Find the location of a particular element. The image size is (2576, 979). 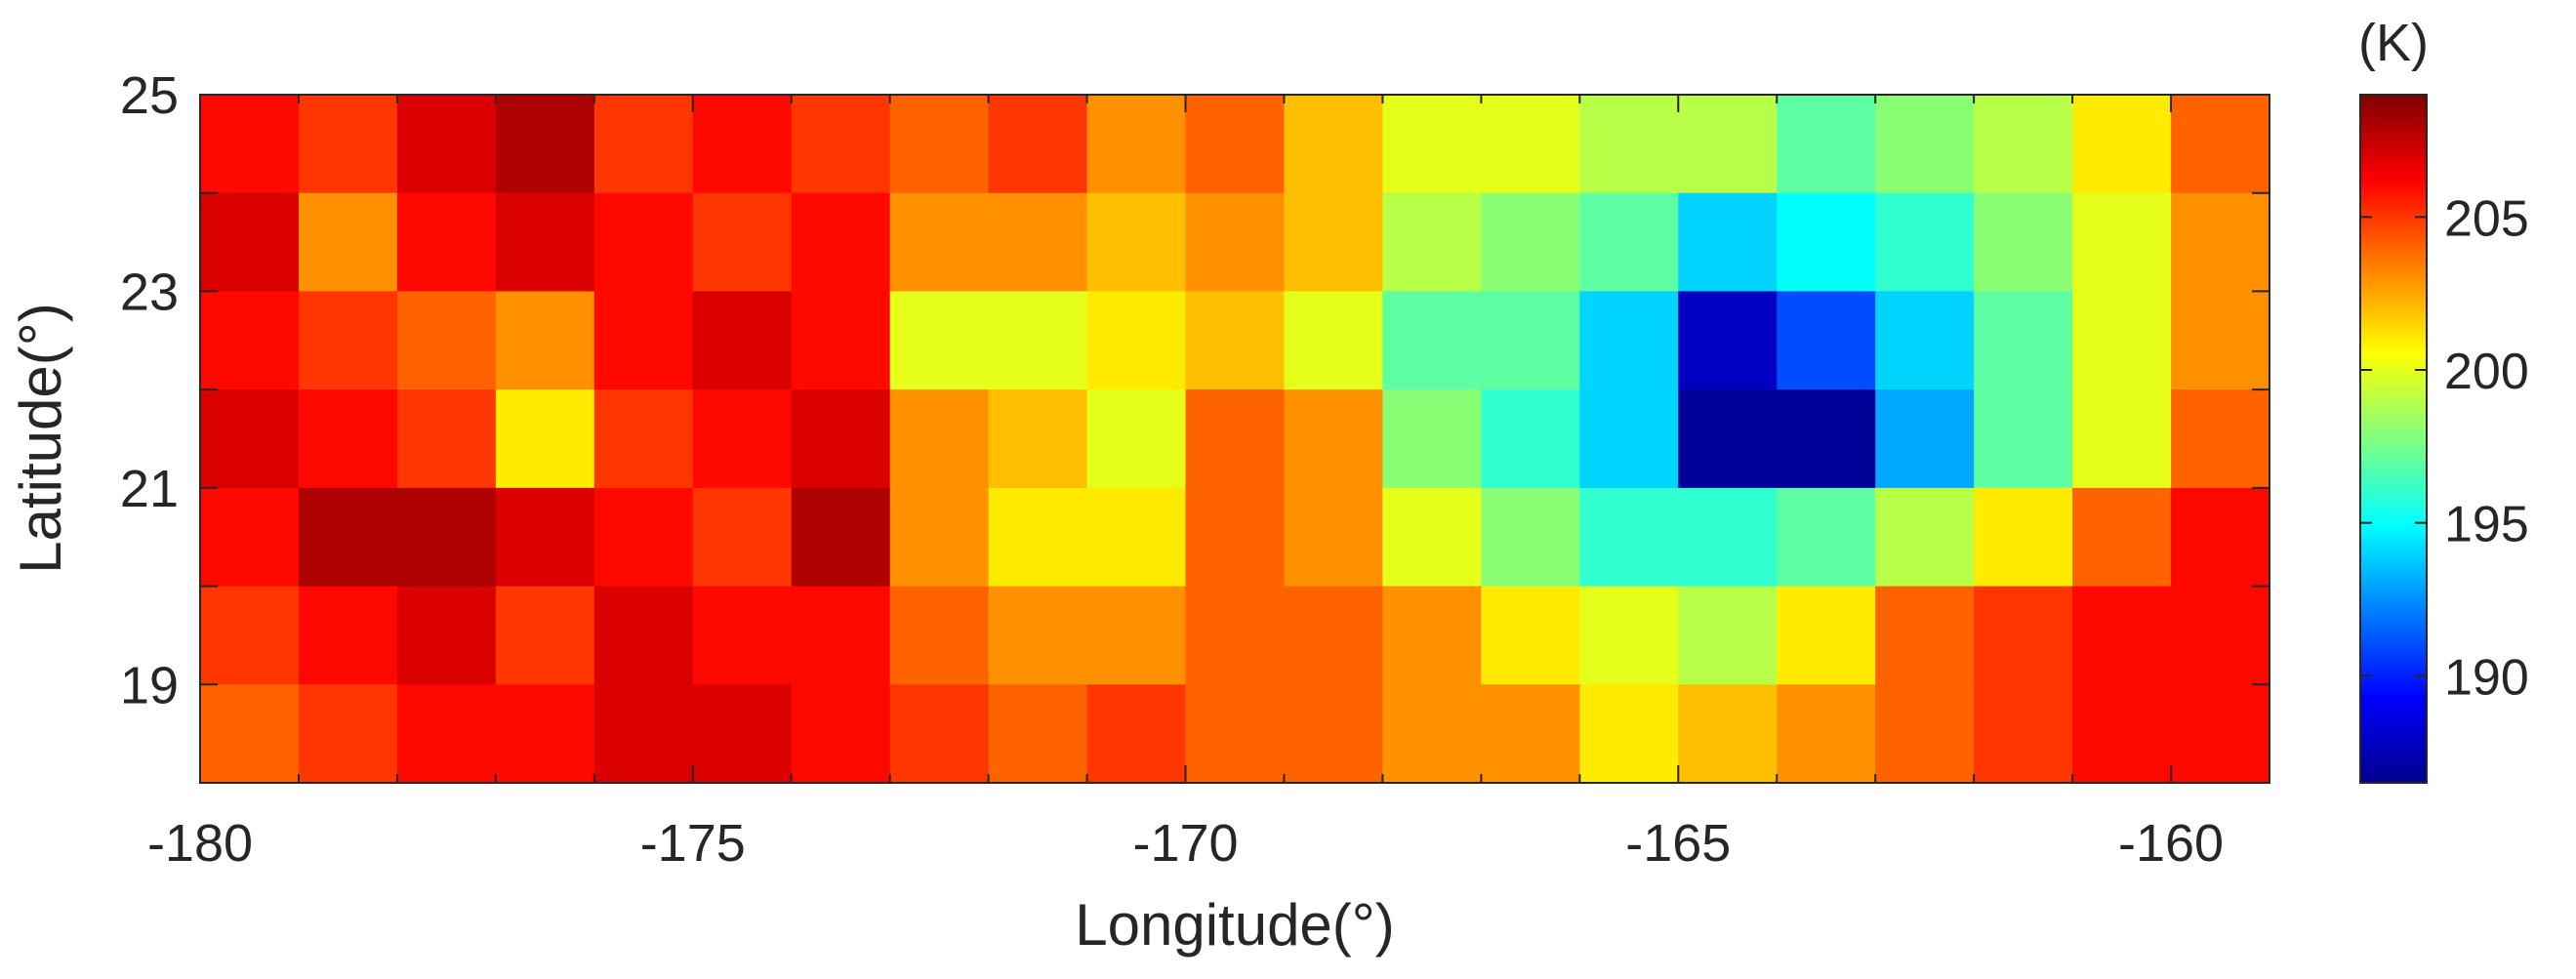

colorbar-unit-label: (K) is located at coordinates (2393, 43).